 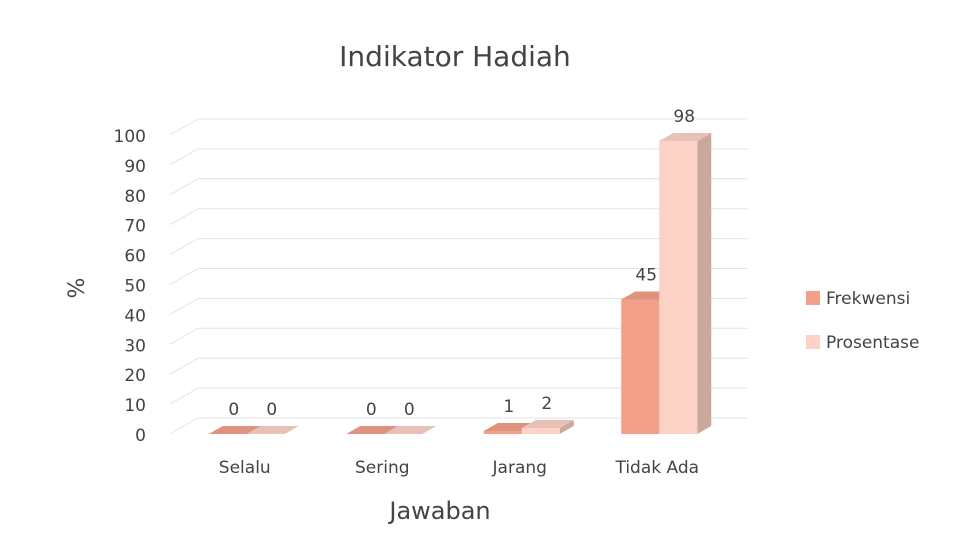 What do you see at coordinates (135, 167) in the screenshot?
I see `y-tick-label: 90` at bounding box center [135, 167].